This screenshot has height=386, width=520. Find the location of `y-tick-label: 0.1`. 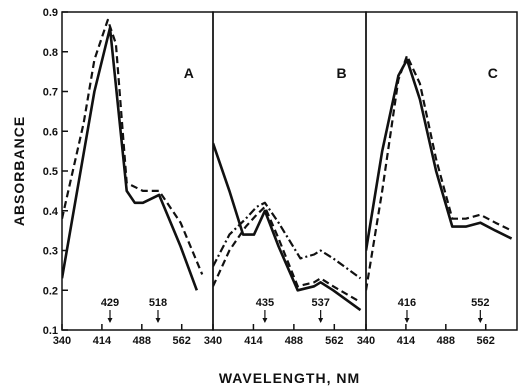

y-tick-label: 0.1 is located at coordinates (50, 331).